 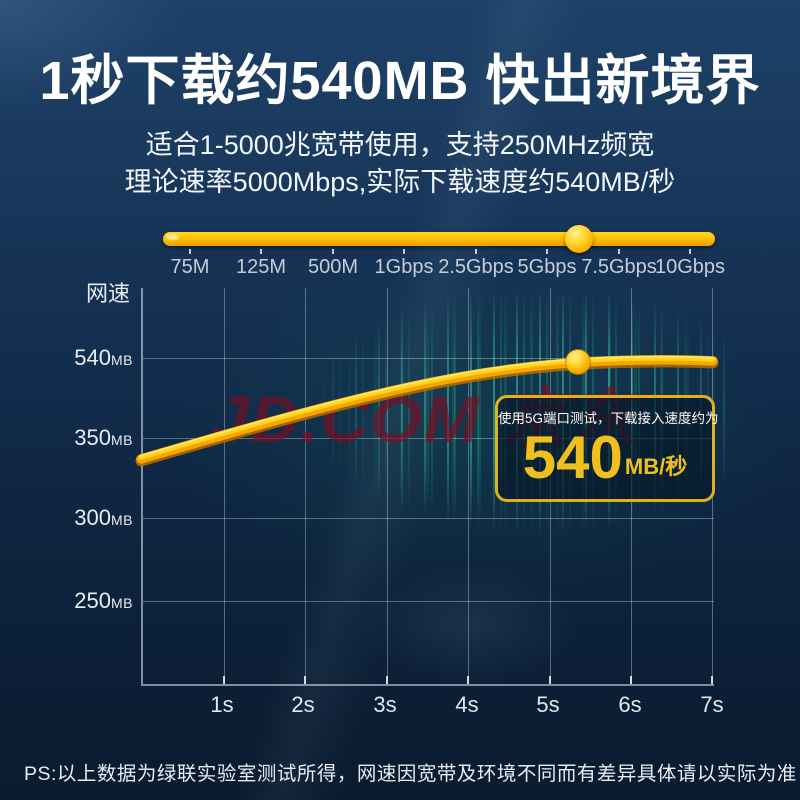 I want to click on callout-value-row: 540 MB/秒, so click(x=605, y=457).